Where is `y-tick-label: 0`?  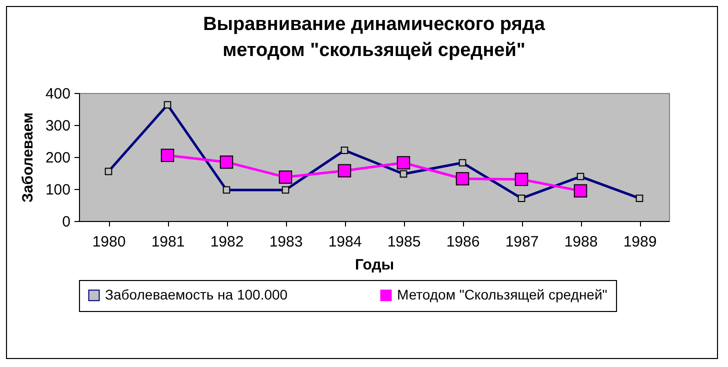
y-tick-label: 0 is located at coordinates (66, 222).